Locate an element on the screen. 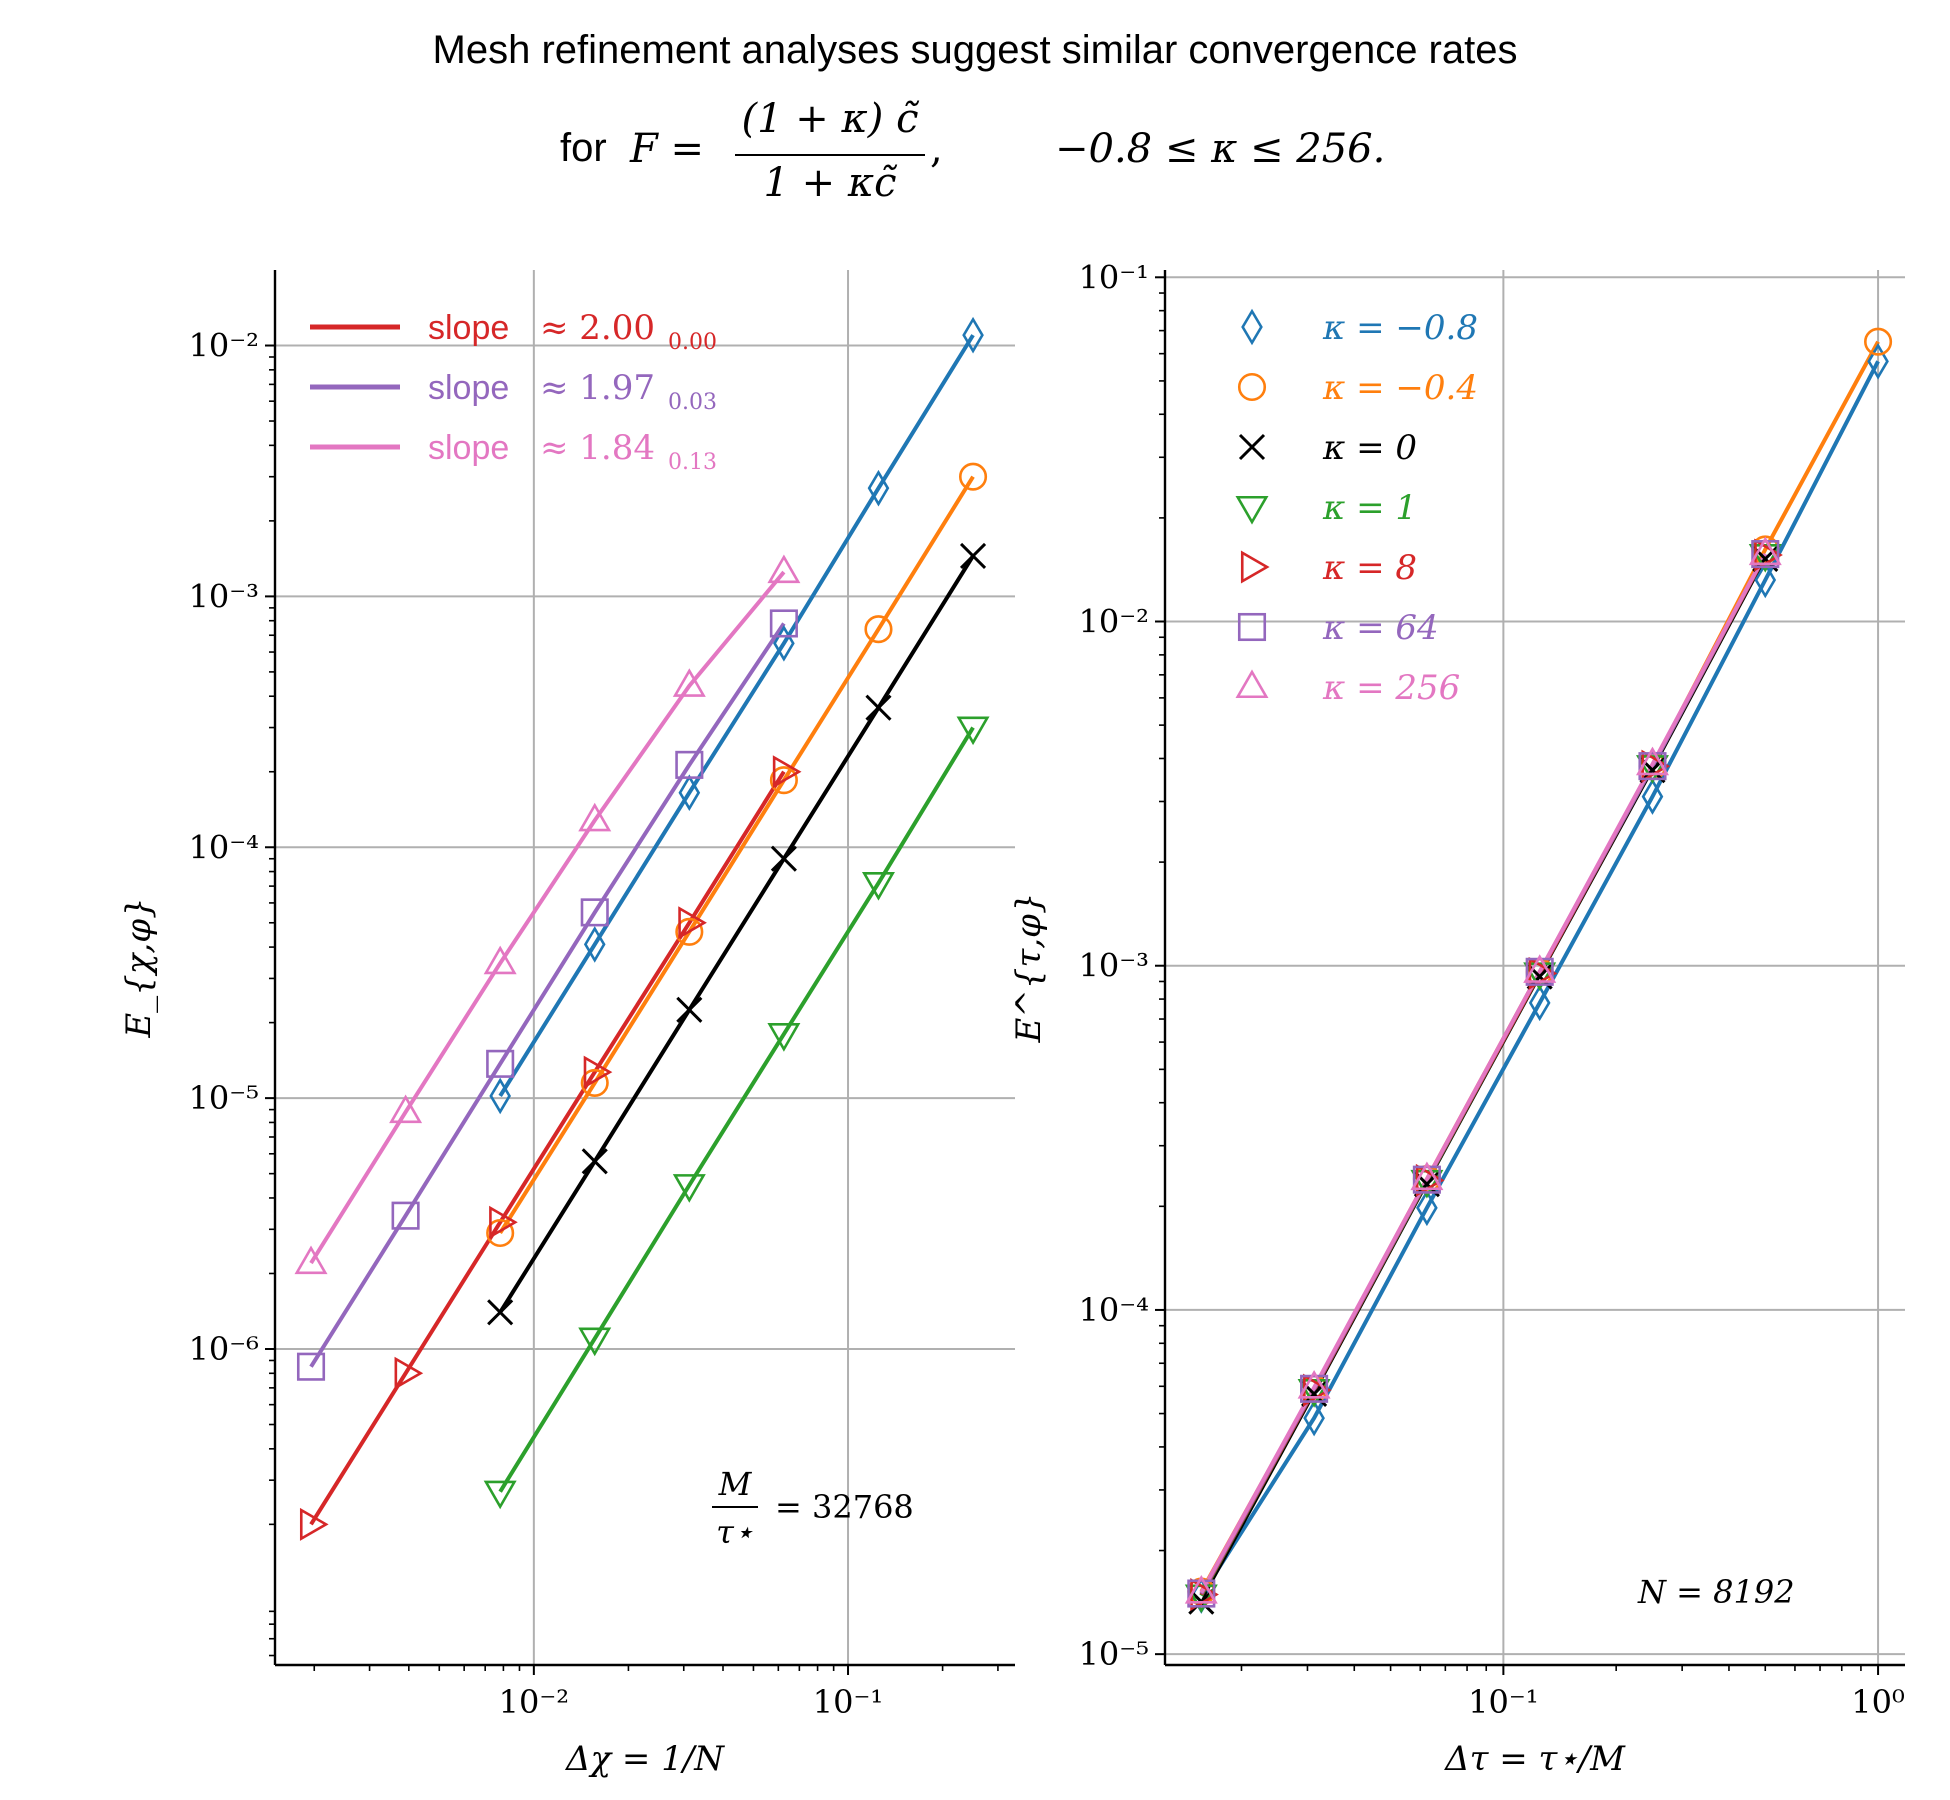 The image size is (1950, 1800). panel-1-series-4-point-4-shape is located at coordinates (692, 923).